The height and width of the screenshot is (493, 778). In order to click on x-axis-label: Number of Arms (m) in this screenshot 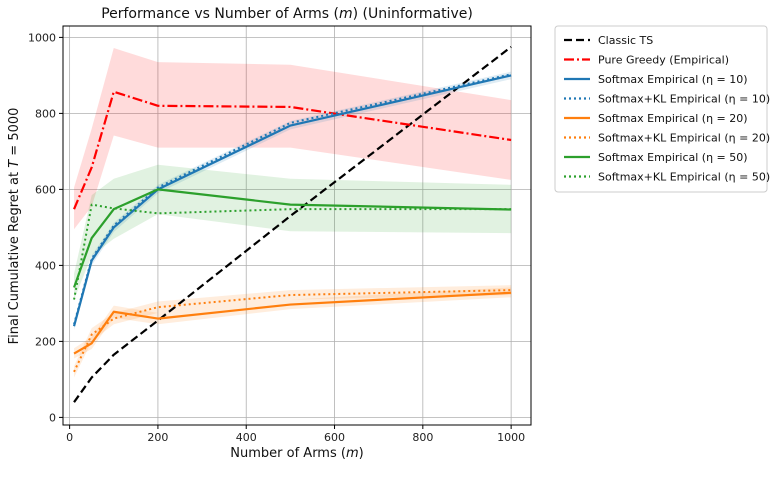, I will do `click(296, 453)`.